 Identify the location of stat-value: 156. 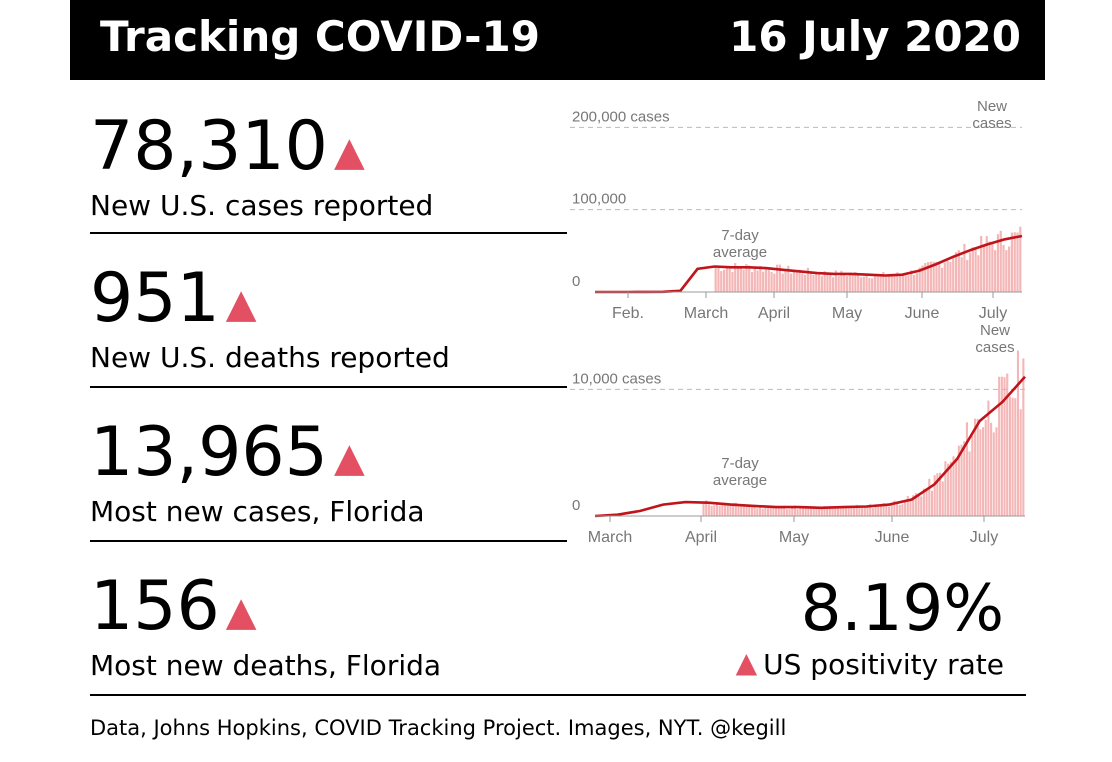
(155, 606).